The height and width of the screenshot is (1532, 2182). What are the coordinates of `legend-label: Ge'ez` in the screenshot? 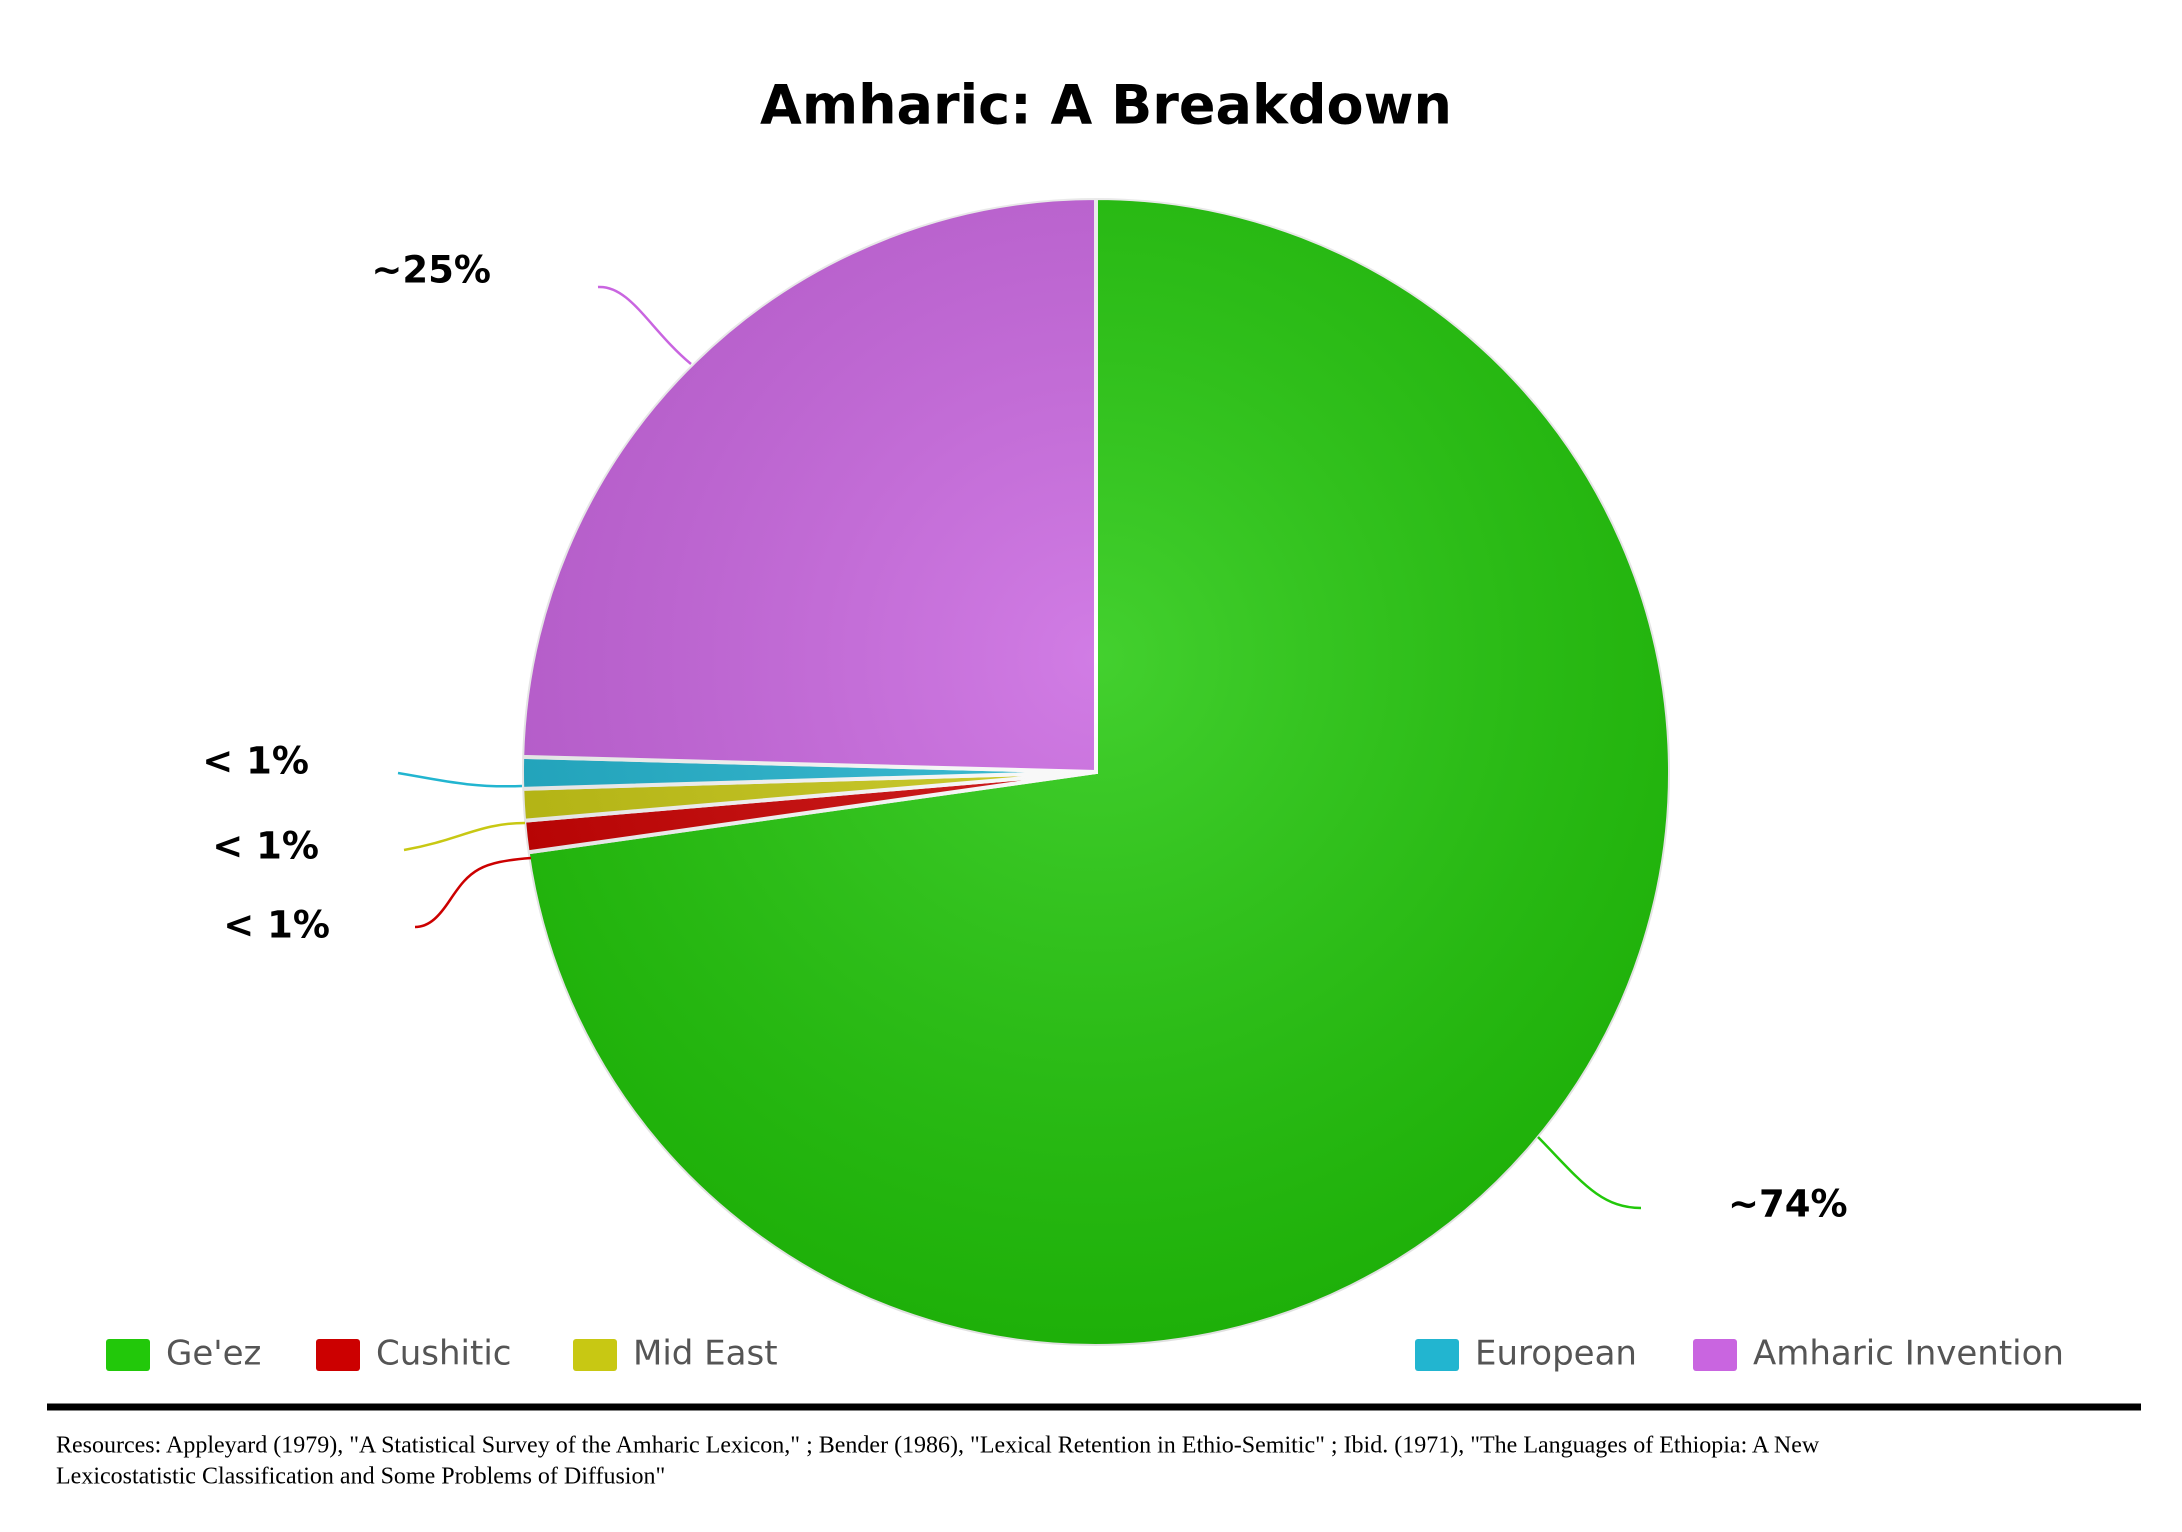 It's located at (213, 1354).